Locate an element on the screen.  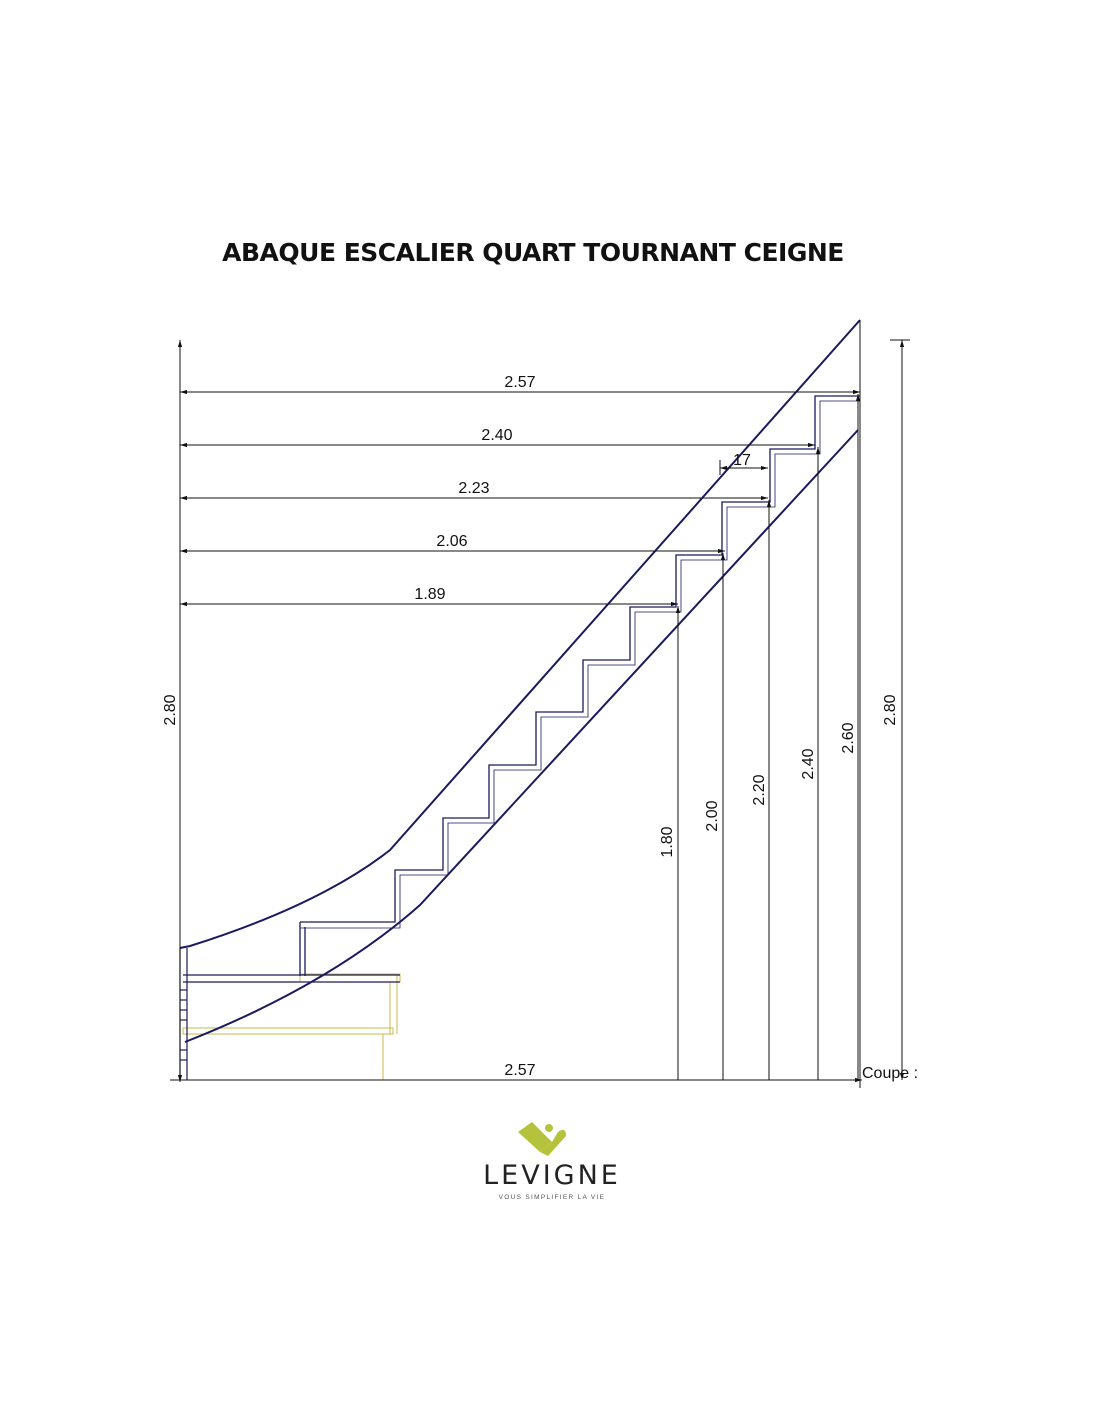
label-vertical-0: 1.80 is located at coordinates (667, 841).